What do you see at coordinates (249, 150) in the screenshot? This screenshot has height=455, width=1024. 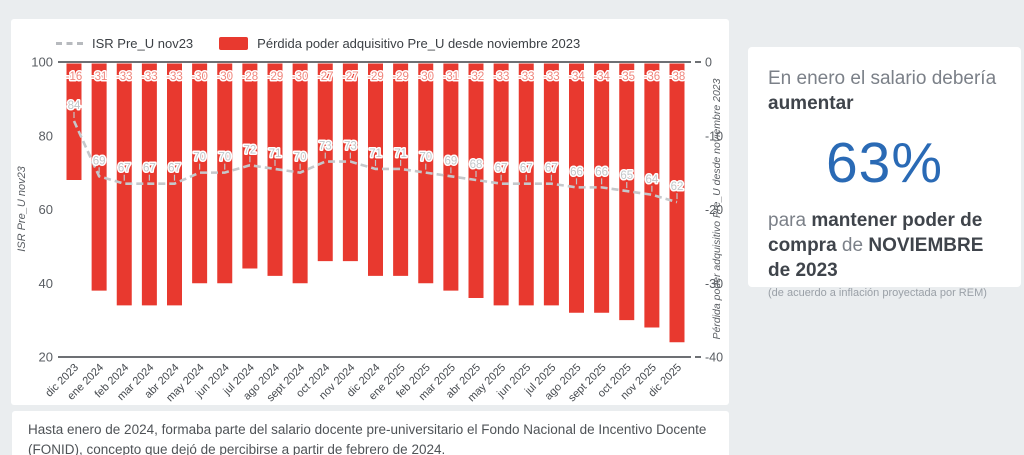 I see `line-value-label: 72` at bounding box center [249, 150].